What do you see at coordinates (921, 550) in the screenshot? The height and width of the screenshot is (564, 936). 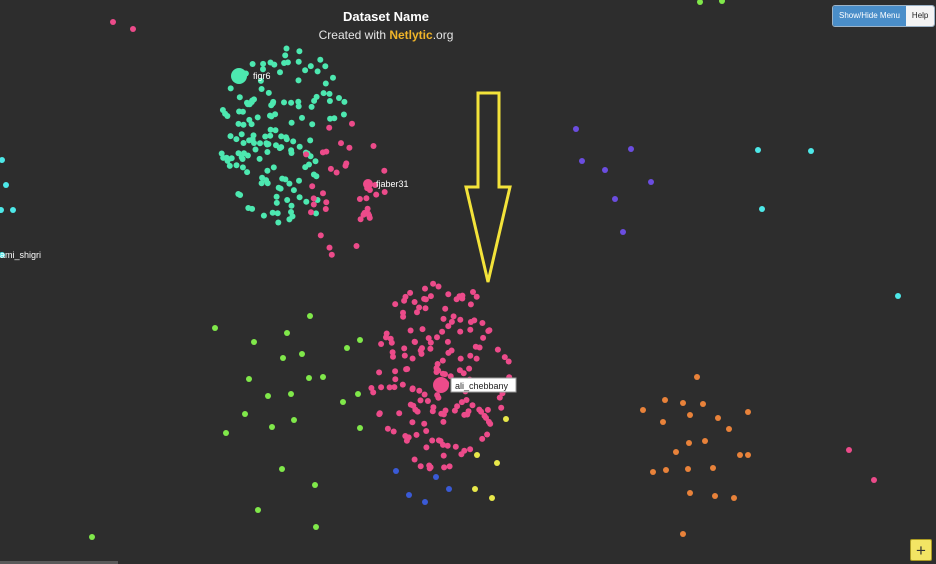 I see `add-button: +` at bounding box center [921, 550].